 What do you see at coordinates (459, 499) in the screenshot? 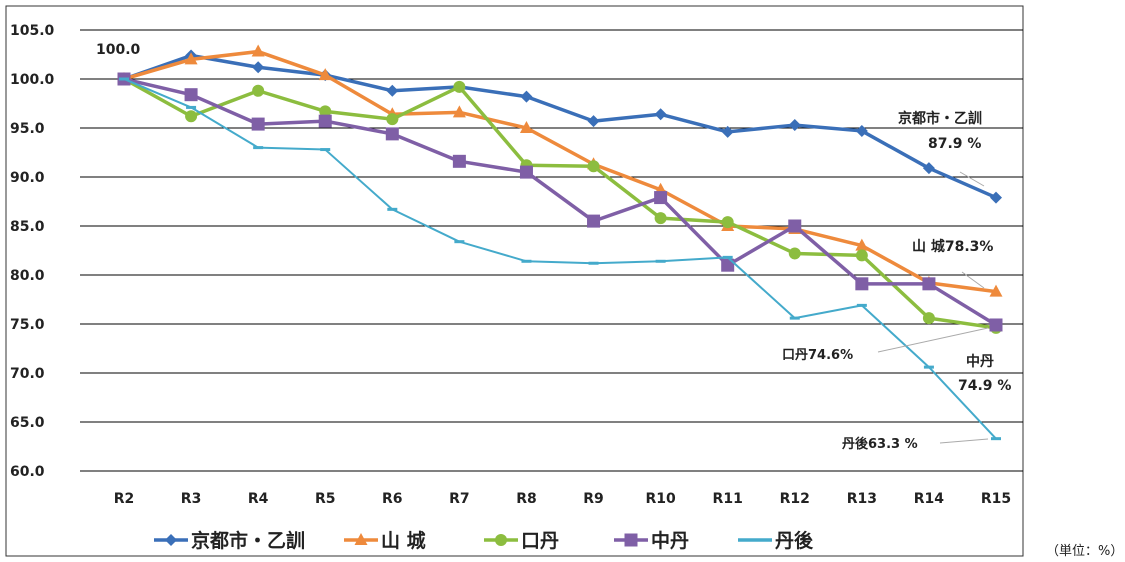
I see `x-tick-label: R7` at bounding box center [459, 499].